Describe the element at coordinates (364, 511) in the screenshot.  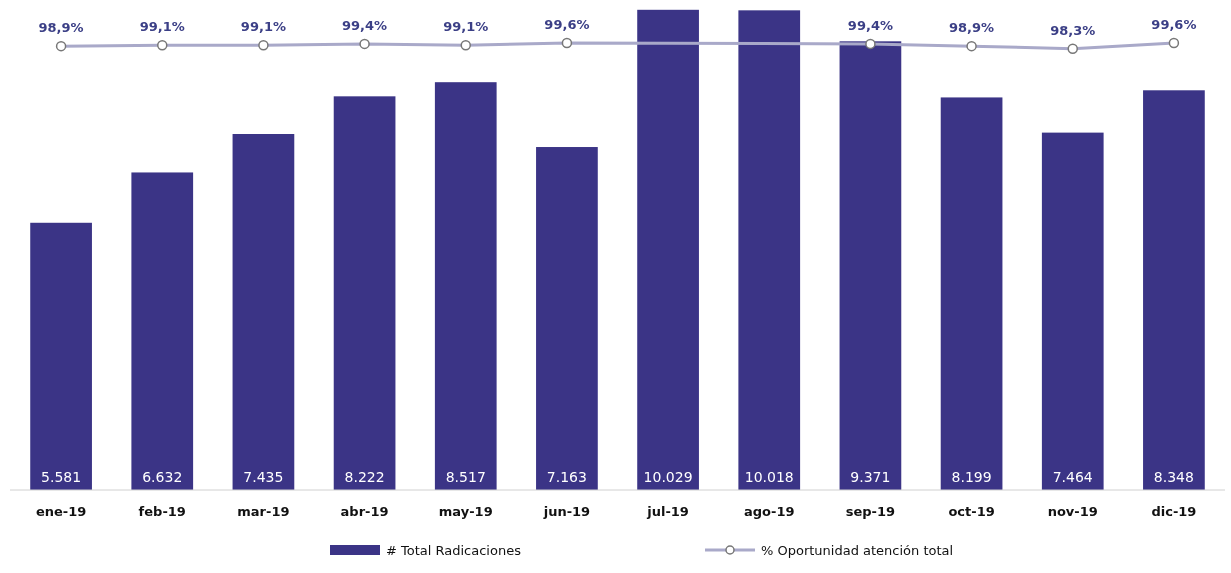
I see `x-tick-label: abr-19` at that location.